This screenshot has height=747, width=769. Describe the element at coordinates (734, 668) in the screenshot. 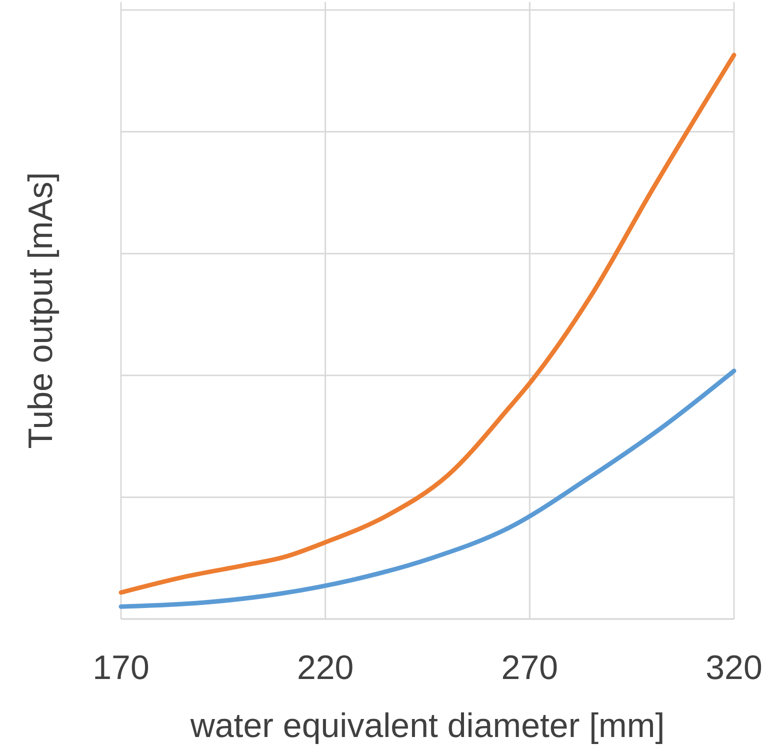

I see `x-tick-label: 320` at that location.